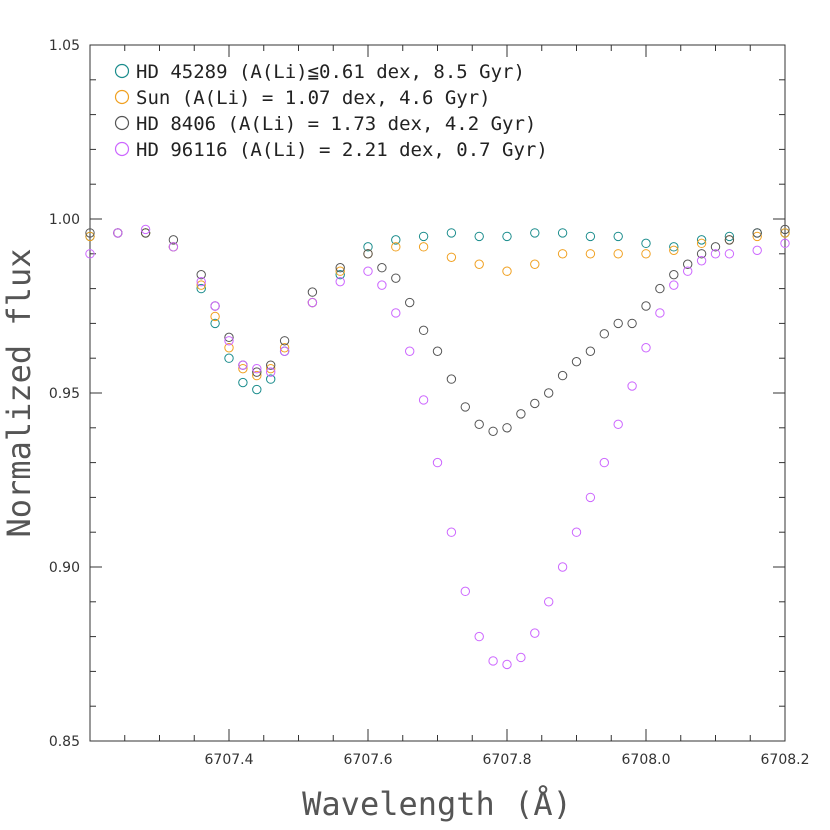 The image size is (830, 830). What do you see at coordinates (437, 804) in the screenshot?
I see `x-axis-title: Wavelength (Å)` at bounding box center [437, 804].